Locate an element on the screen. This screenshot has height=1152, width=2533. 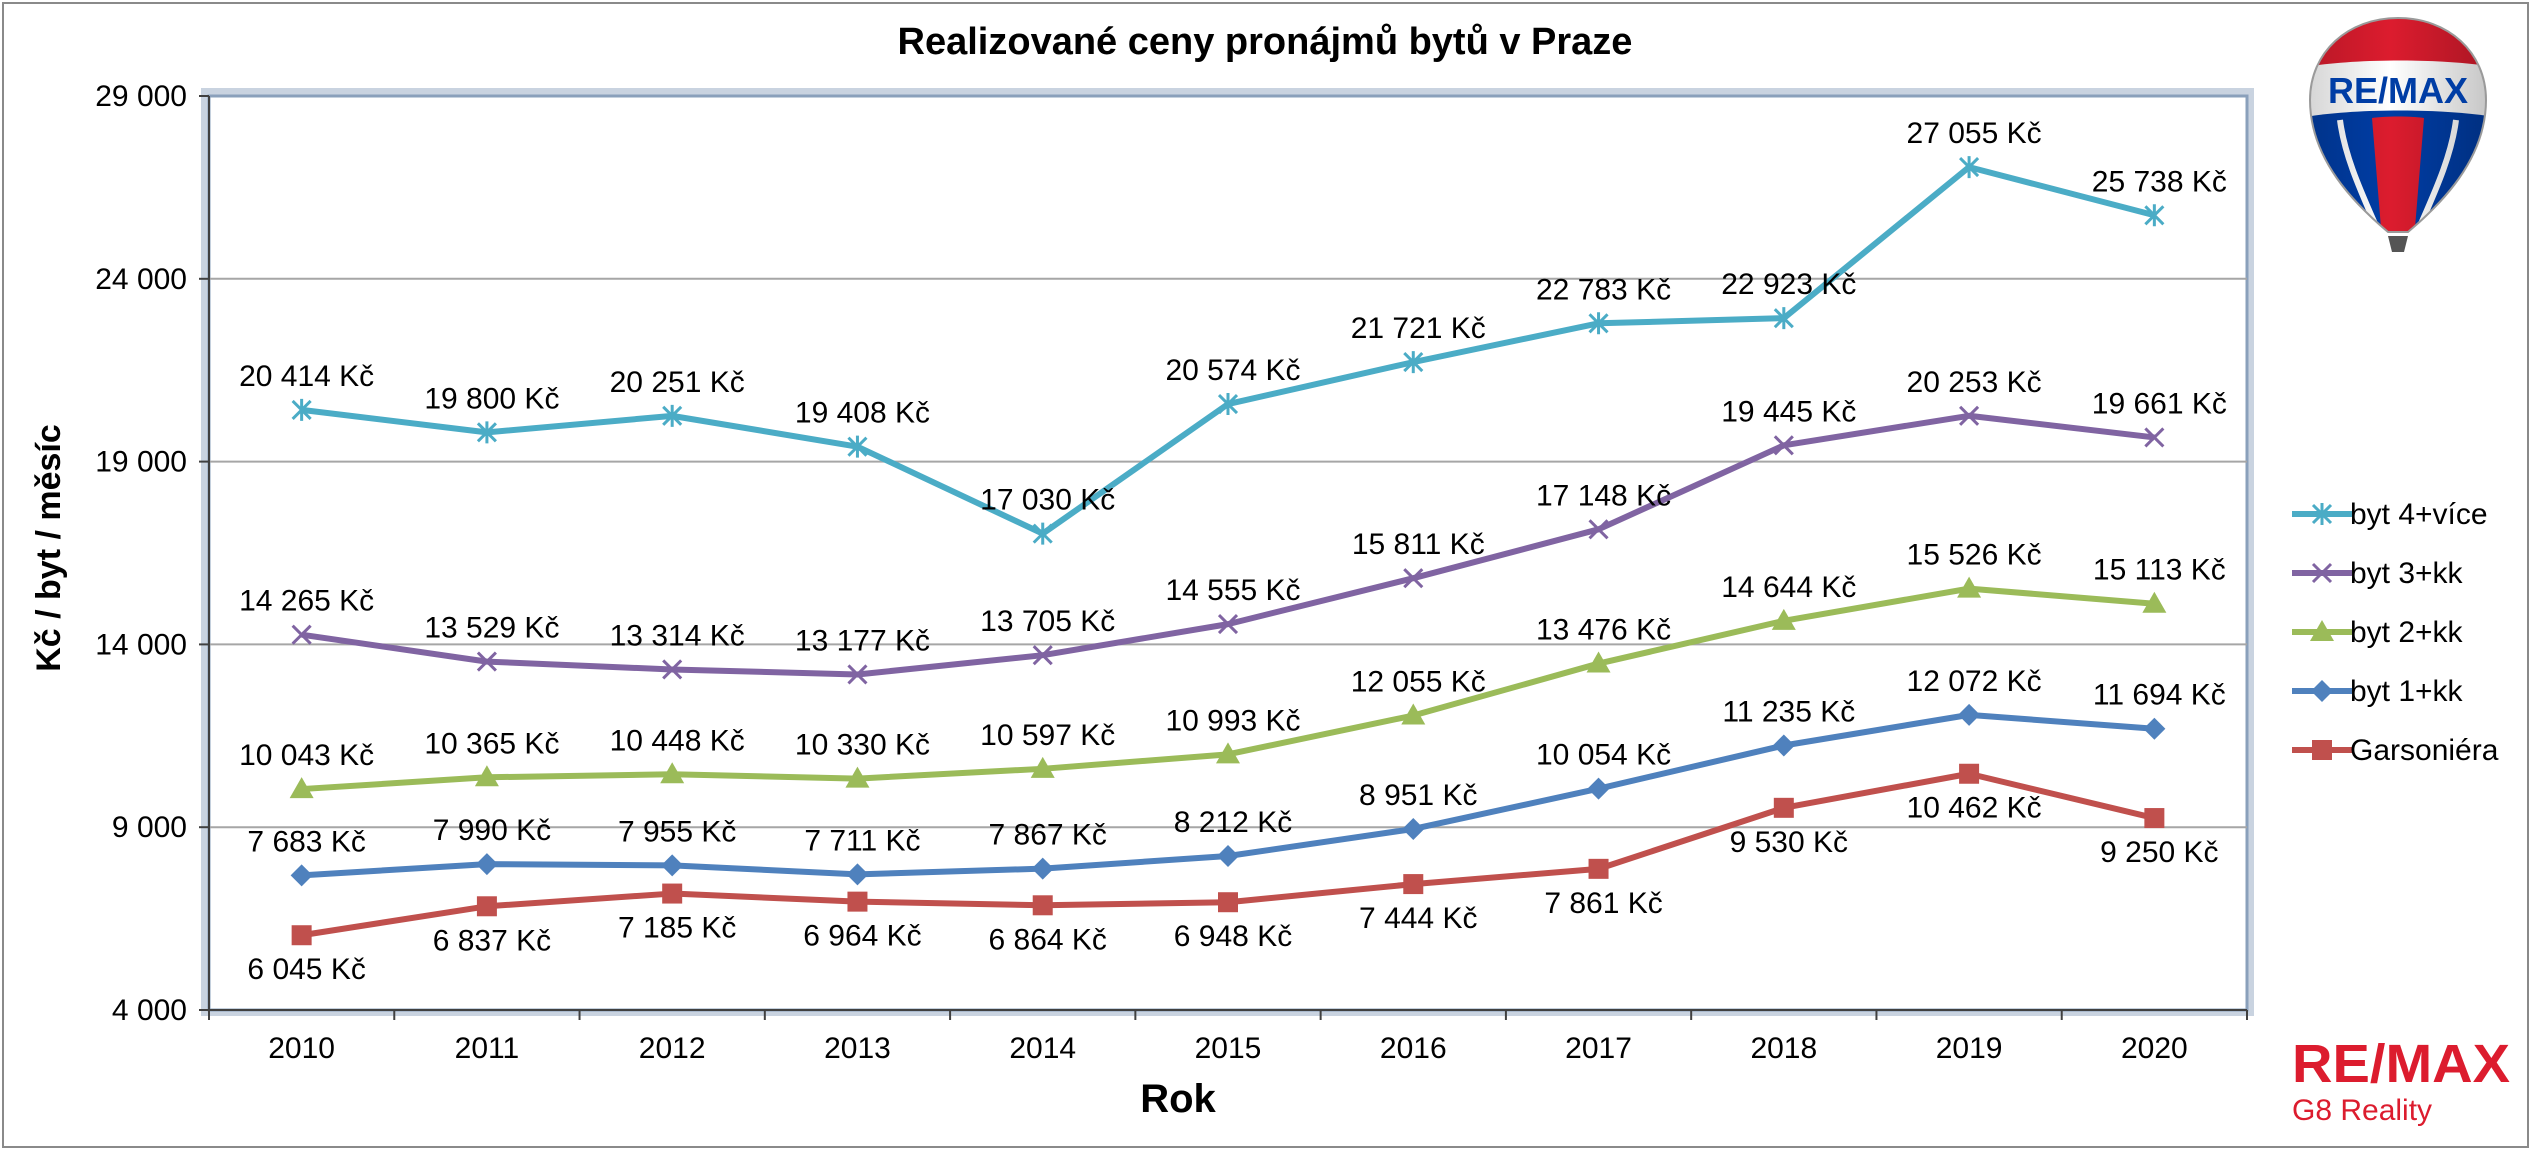
x-tick-label: 2012 is located at coordinates (672, 1048).